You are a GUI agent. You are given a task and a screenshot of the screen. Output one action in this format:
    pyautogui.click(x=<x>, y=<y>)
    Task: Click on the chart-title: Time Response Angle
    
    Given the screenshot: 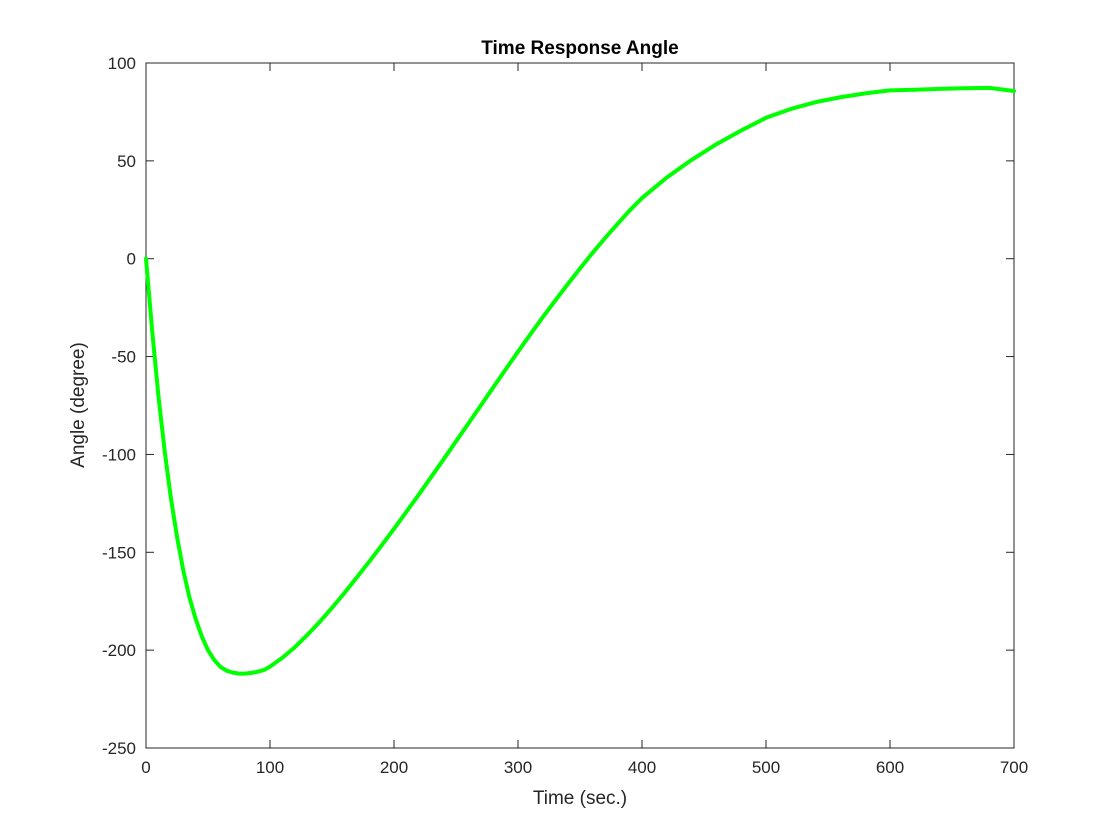 What is the action you would take?
    pyautogui.click(x=579, y=48)
    